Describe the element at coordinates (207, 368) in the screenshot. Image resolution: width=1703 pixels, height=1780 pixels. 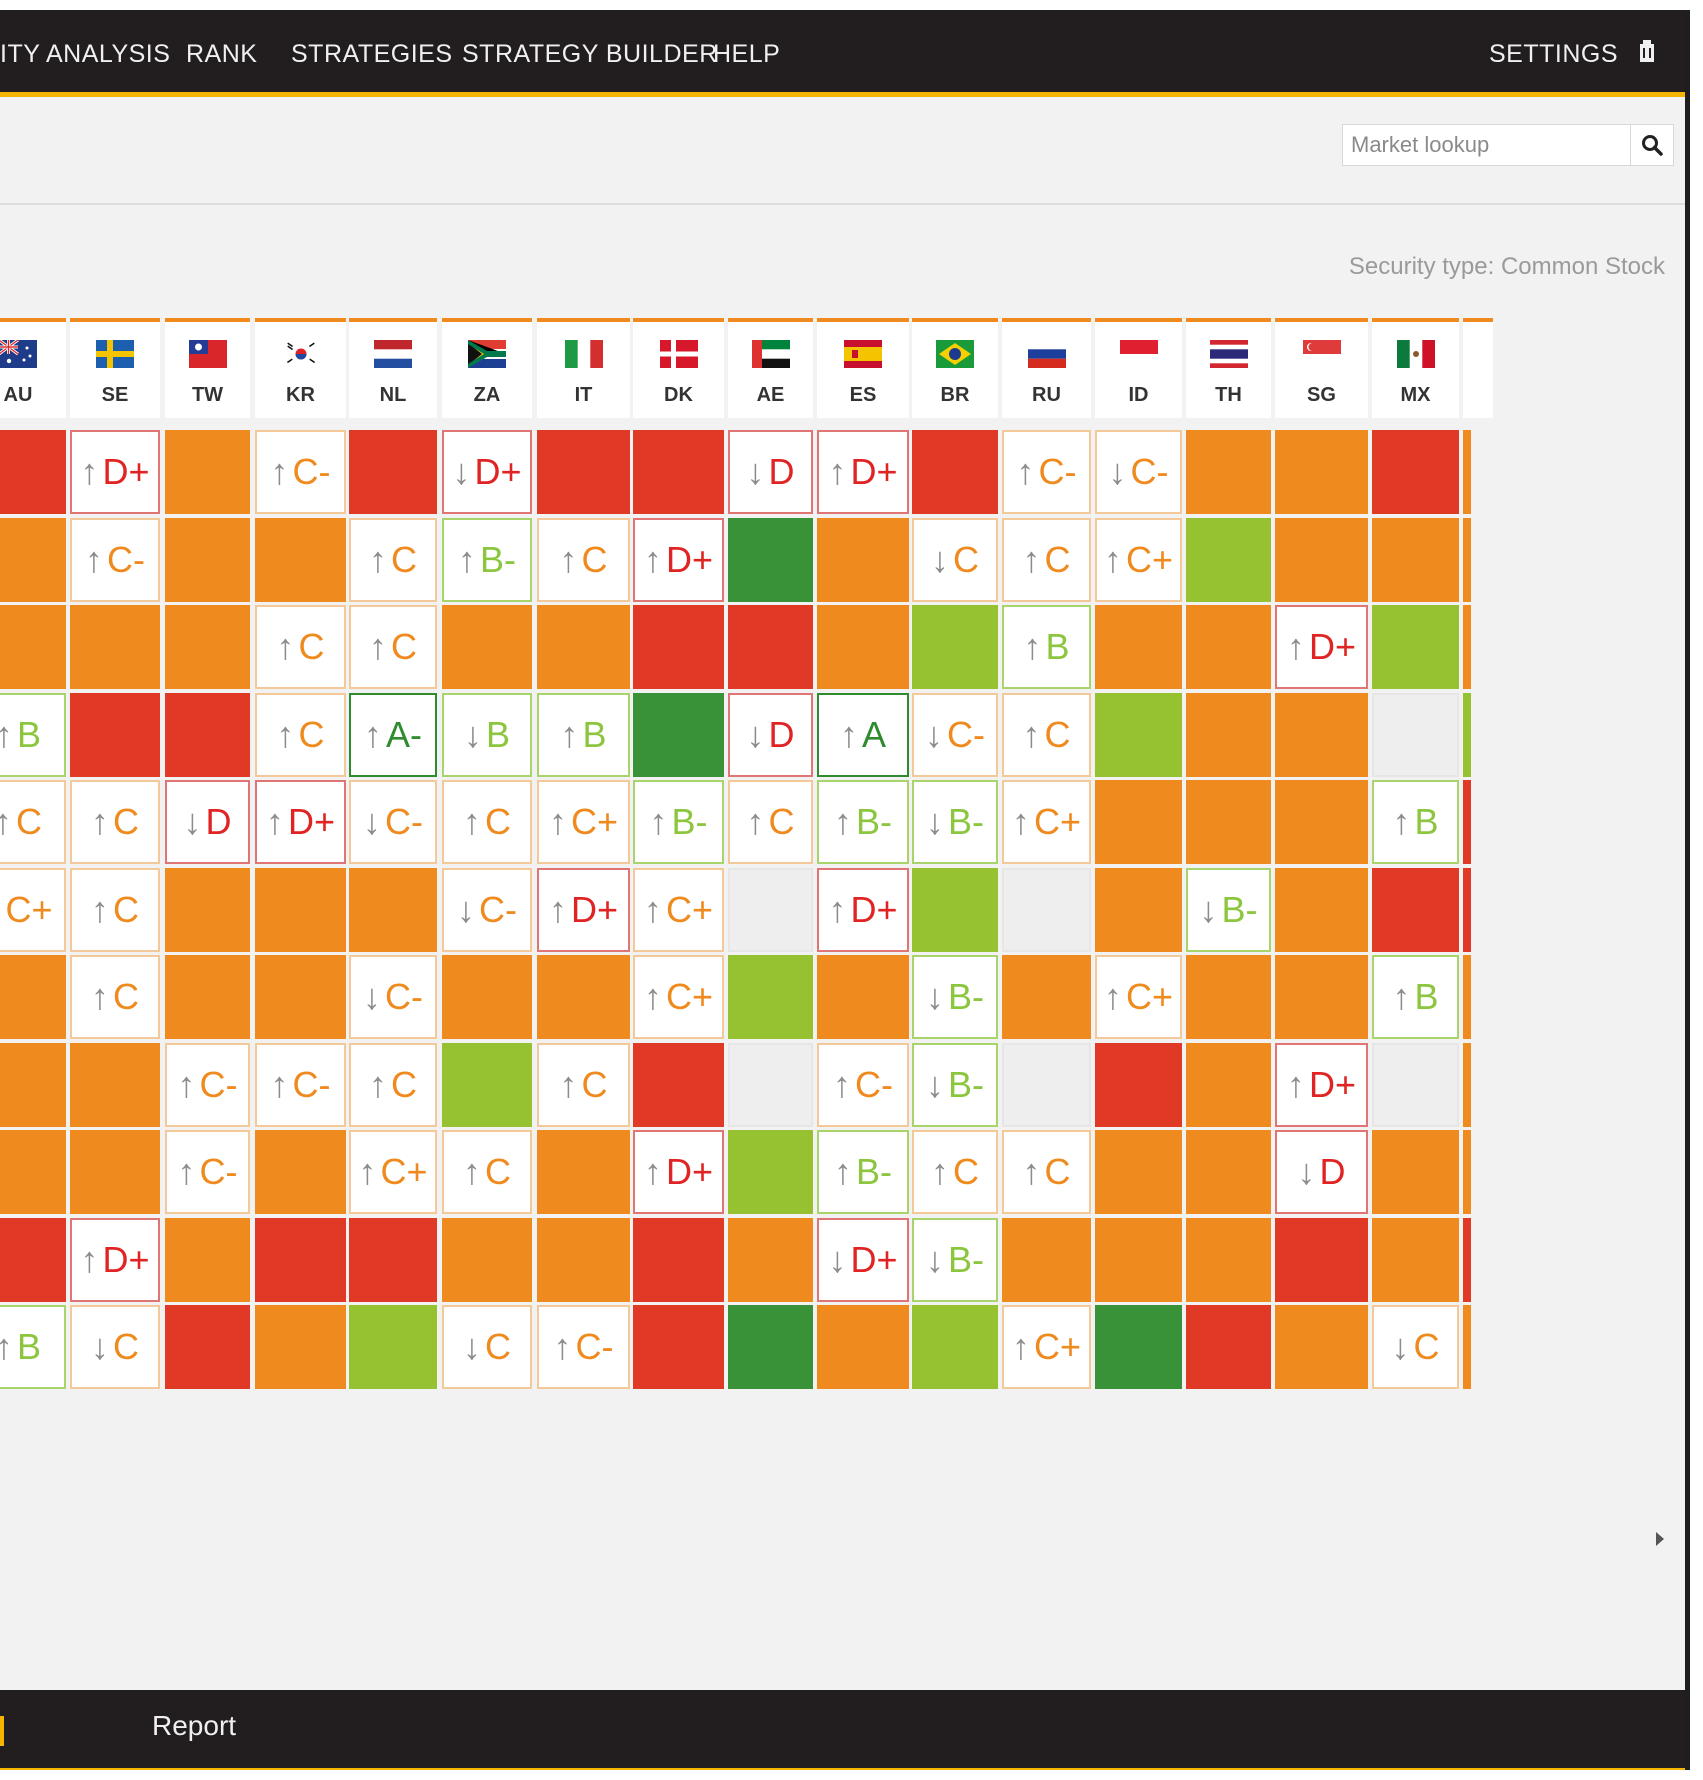
I see `column-header-tw: TW` at that location.